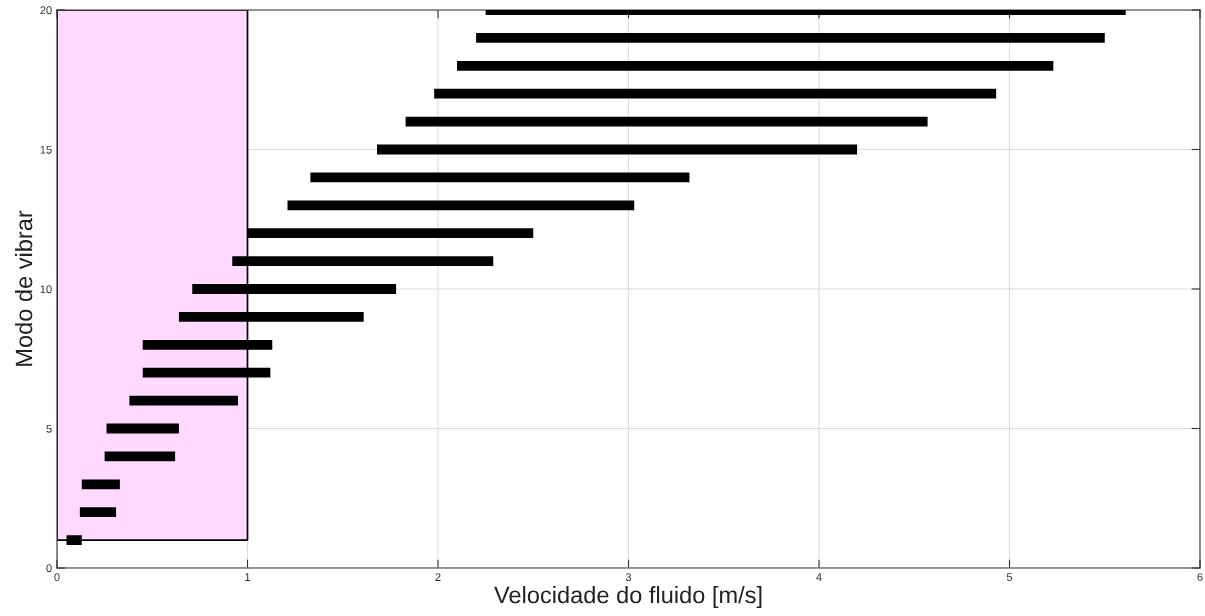  I want to click on y-tick-label: 5, so click(49, 428).